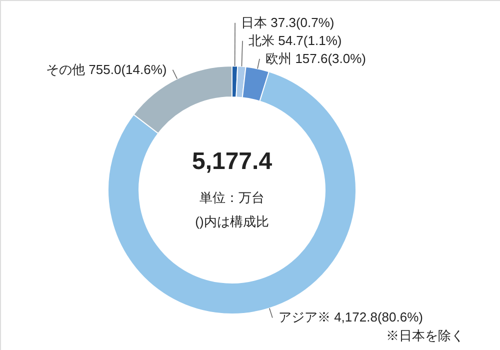 The image size is (500, 350). I want to click on text: 単位：万台, so click(232, 197).